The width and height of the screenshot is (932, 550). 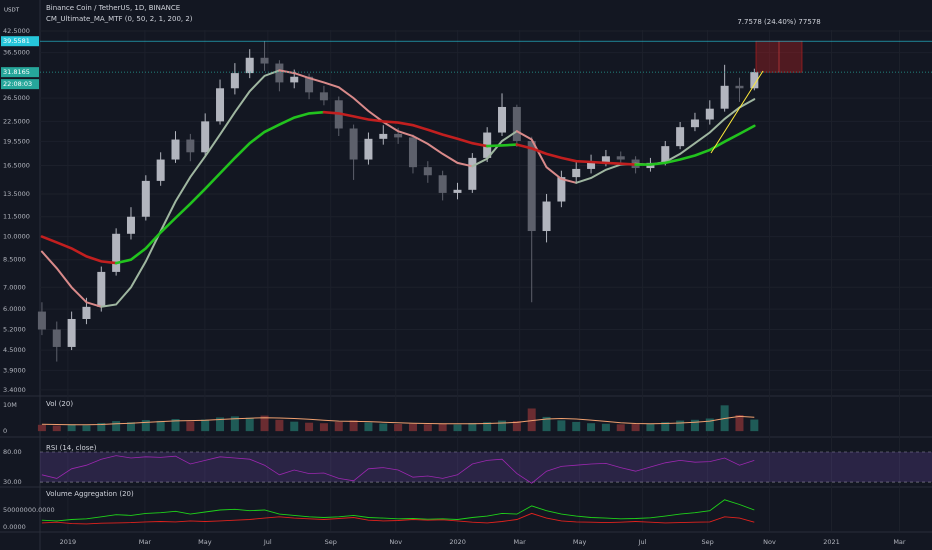 I want to click on pane-title: Vol (20), so click(x=59, y=404).